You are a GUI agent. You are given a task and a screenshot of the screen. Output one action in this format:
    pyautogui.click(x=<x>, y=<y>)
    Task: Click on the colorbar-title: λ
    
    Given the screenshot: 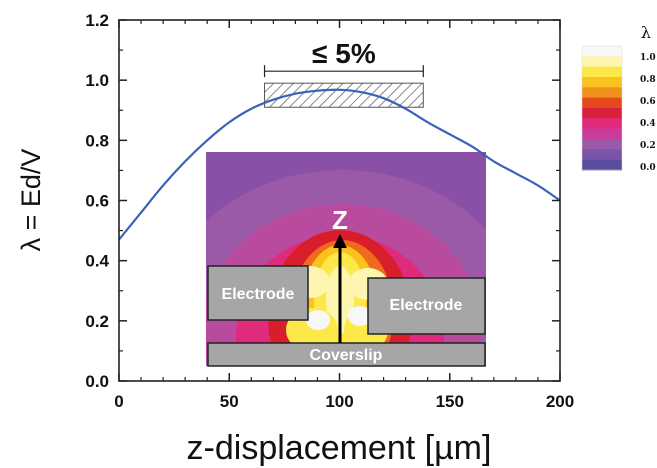 What is the action you would take?
    pyautogui.click(x=646, y=32)
    